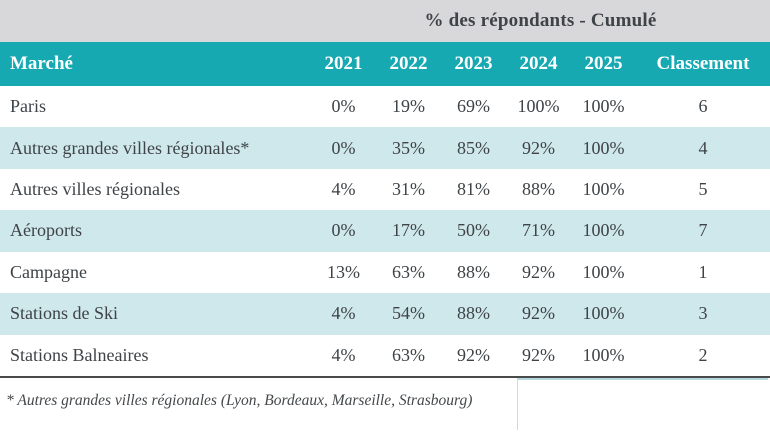 The height and width of the screenshot is (434, 770). I want to click on value-cell-2022: 54%, so click(408, 313).